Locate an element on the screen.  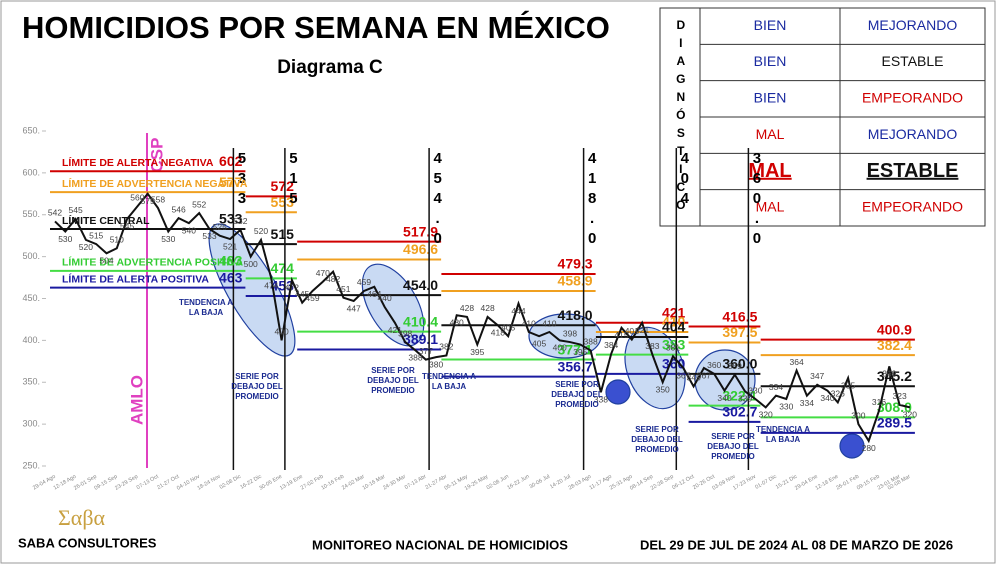
company: SABA CONSULTORES is located at coordinates (87, 542).